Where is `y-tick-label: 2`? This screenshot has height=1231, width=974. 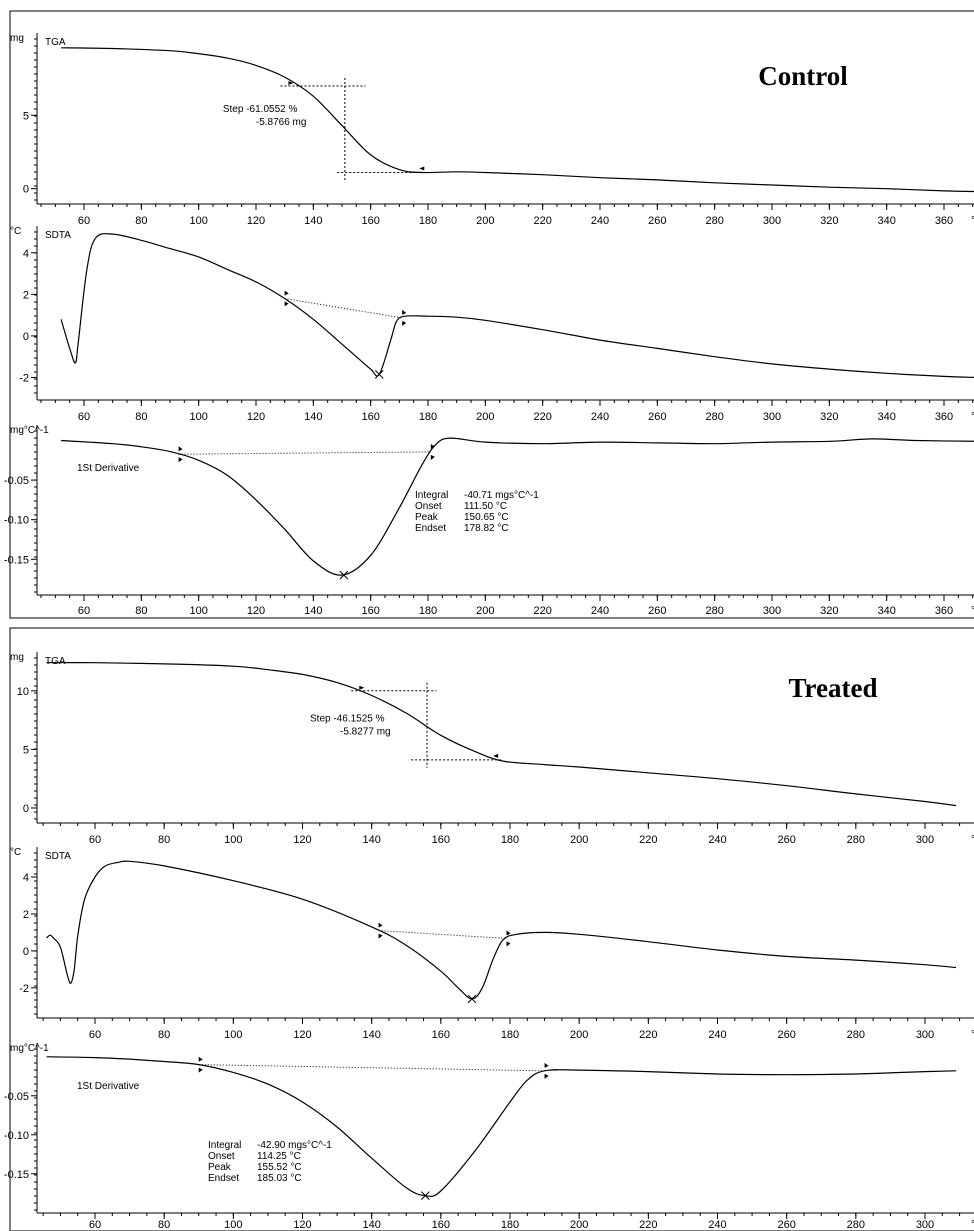 y-tick-label: 2 is located at coordinates (26, 295).